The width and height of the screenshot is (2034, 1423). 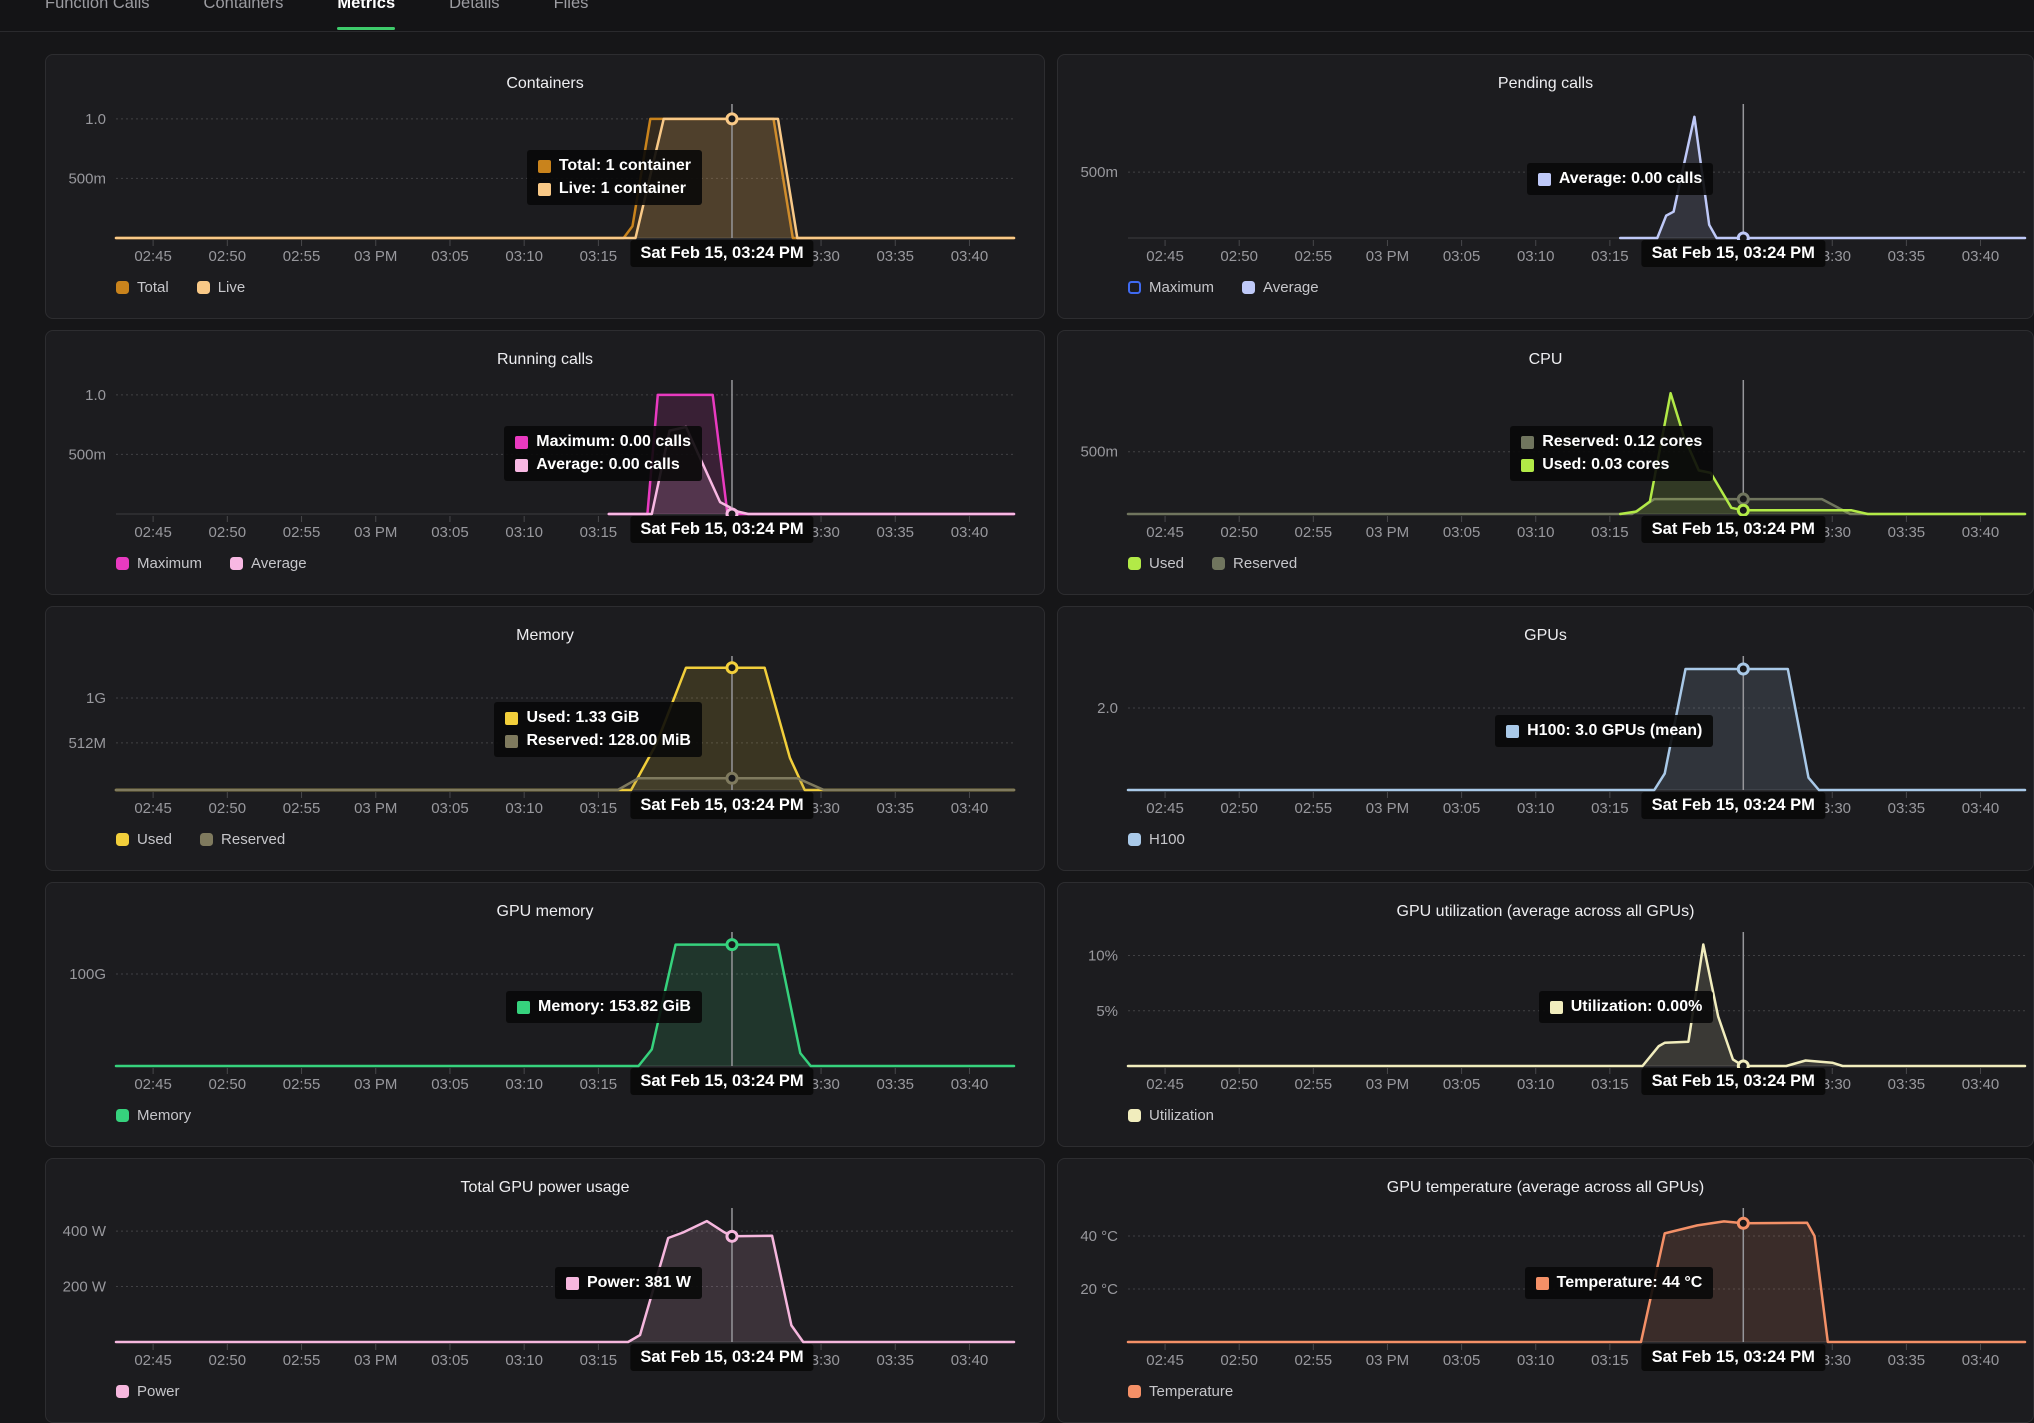 I want to click on tab-label: Files, so click(x=571, y=6).